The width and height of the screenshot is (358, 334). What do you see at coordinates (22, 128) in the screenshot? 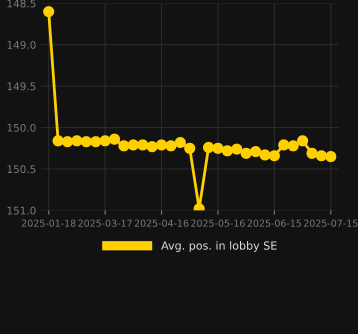
I see `y-tick-label: 150.0` at bounding box center [22, 128].